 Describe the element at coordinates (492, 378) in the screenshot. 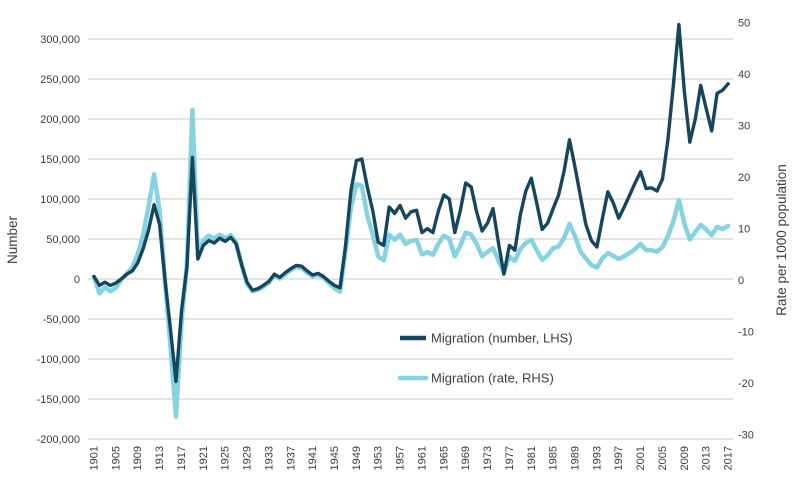

I see `legend-rate-label: Migration (rate, RHS)` at that location.